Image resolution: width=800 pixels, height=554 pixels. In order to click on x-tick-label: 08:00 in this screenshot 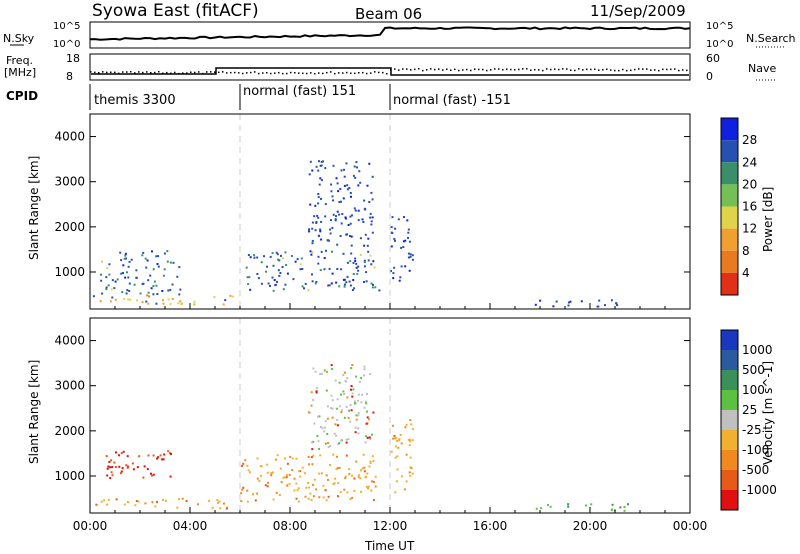, I will do `click(290, 526)`.